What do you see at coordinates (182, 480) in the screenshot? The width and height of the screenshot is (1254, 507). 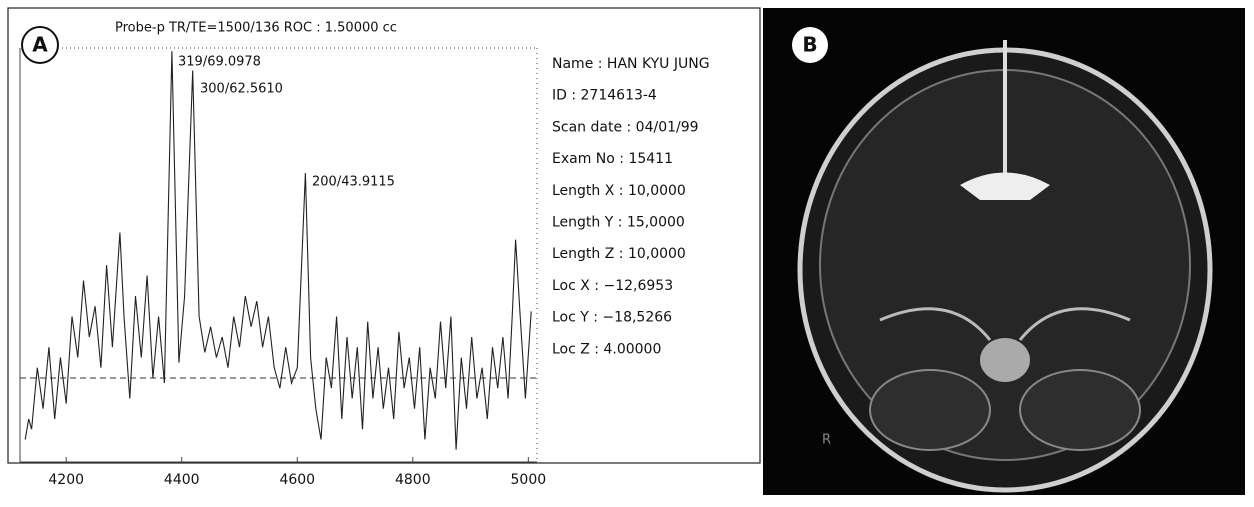 I see `x-tick-label: 4400` at bounding box center [182, 480].